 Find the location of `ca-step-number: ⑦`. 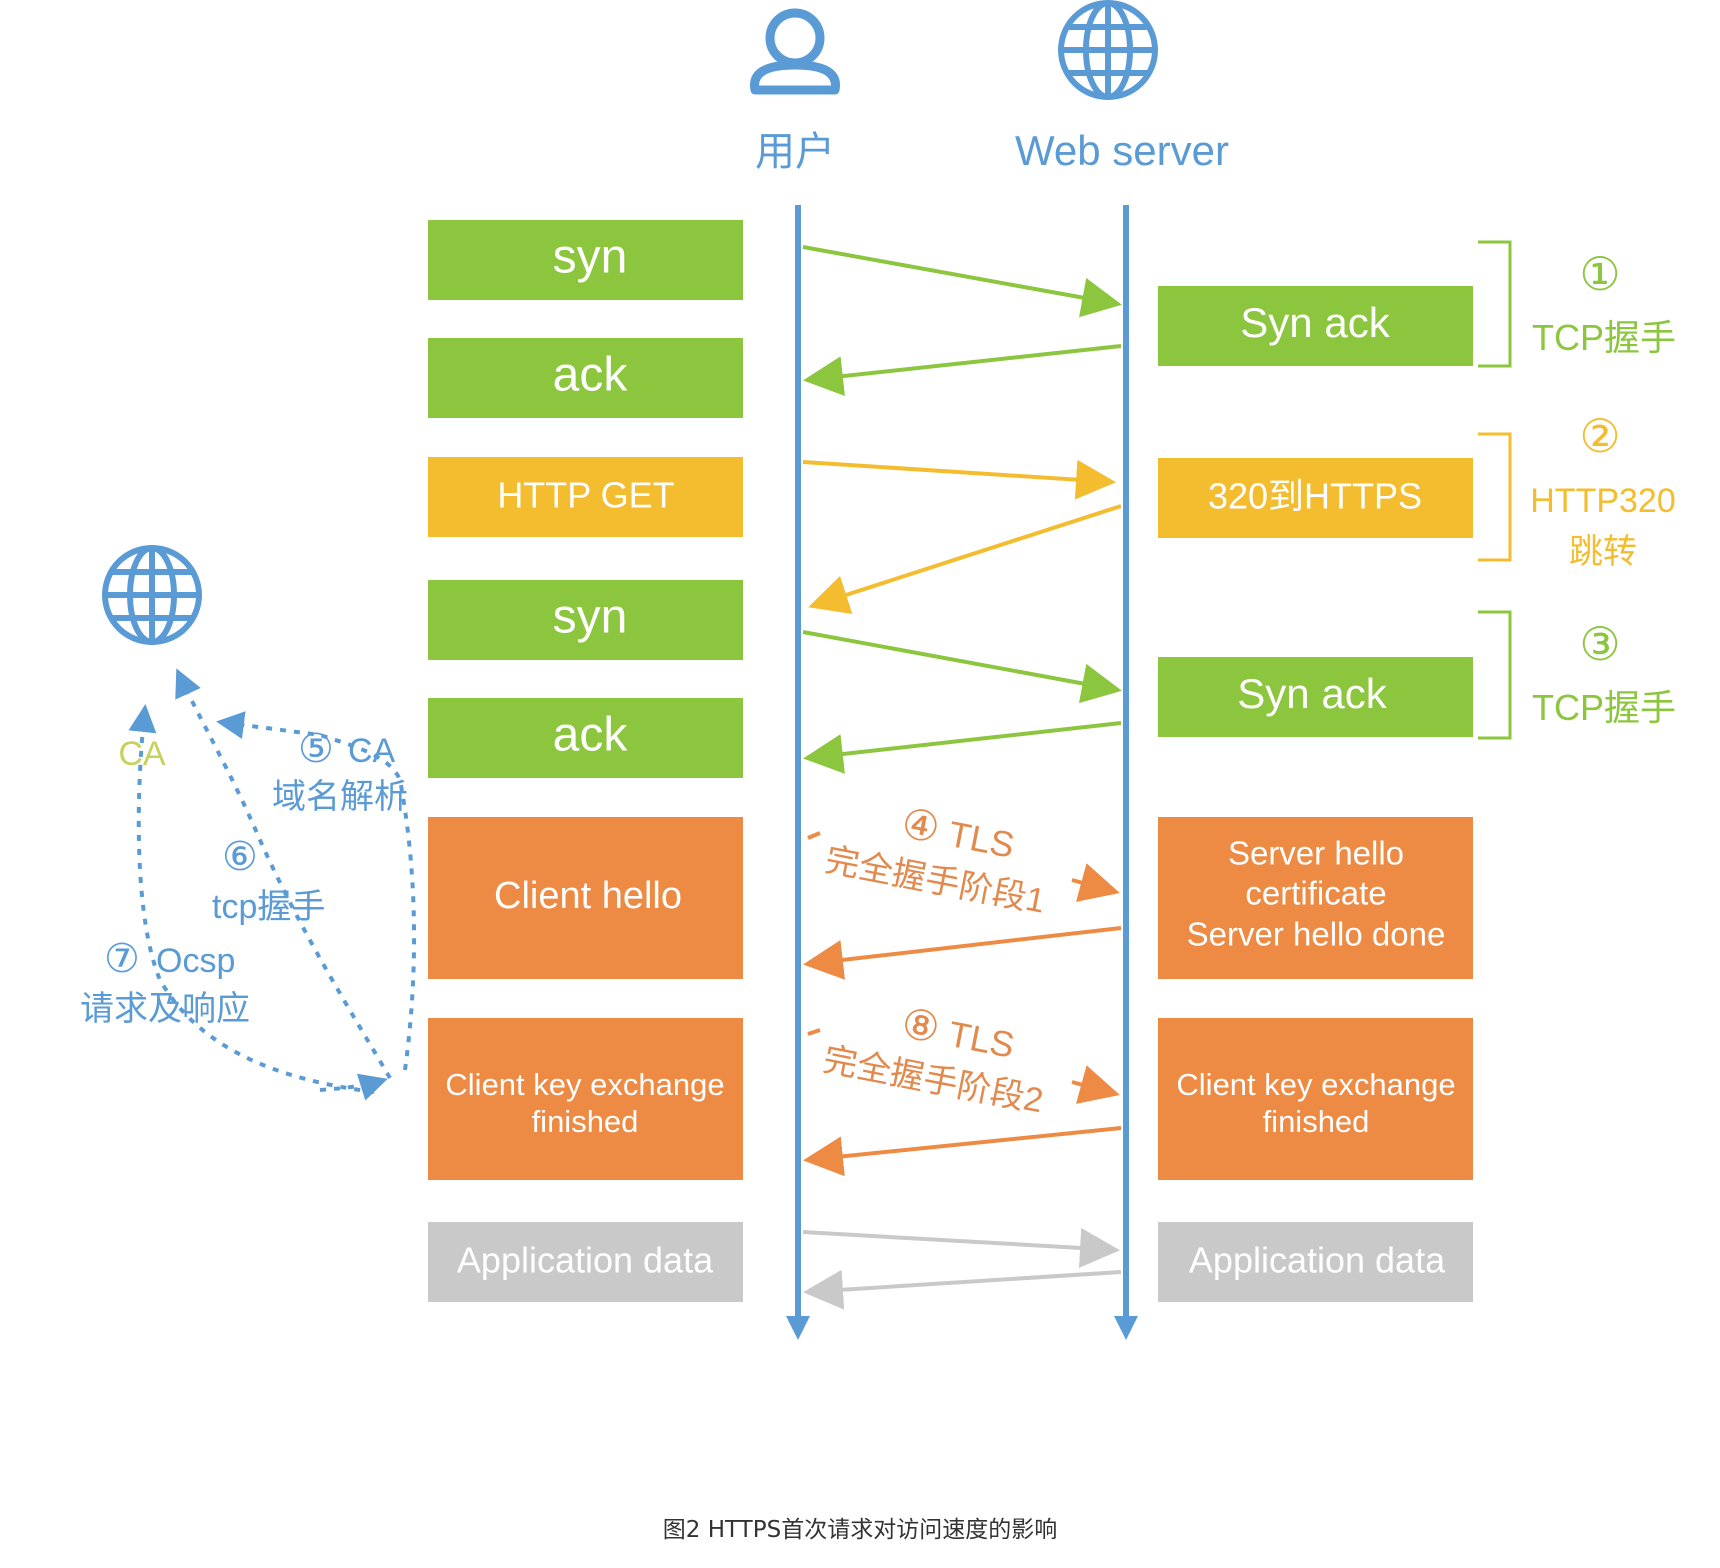

ca-step-number: ⑦ is located at coordinates (122, 959).